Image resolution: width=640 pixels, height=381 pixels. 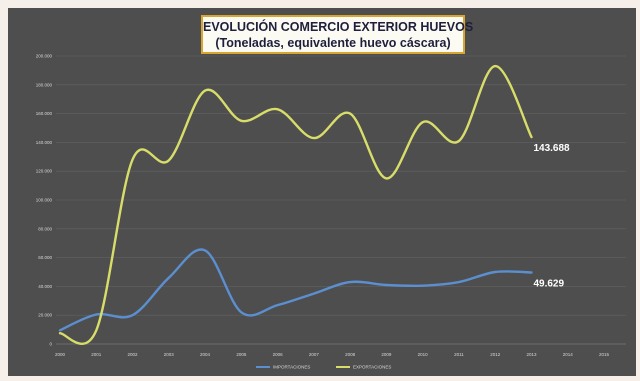 What do you see at coordinates (50, 344) in the screenshot?
I see `y-tick-label: 0` at bounding box center [50, 344].